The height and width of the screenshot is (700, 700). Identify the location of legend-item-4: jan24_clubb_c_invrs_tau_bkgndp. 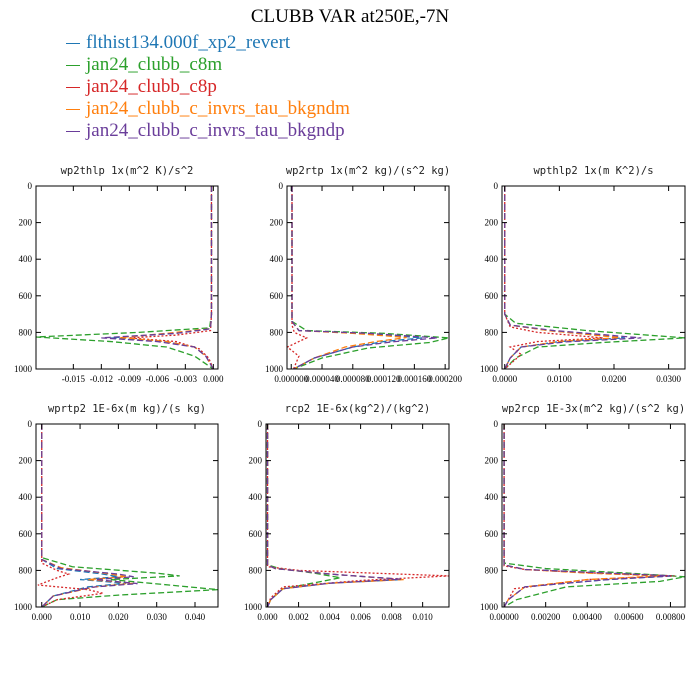
(208, 131).